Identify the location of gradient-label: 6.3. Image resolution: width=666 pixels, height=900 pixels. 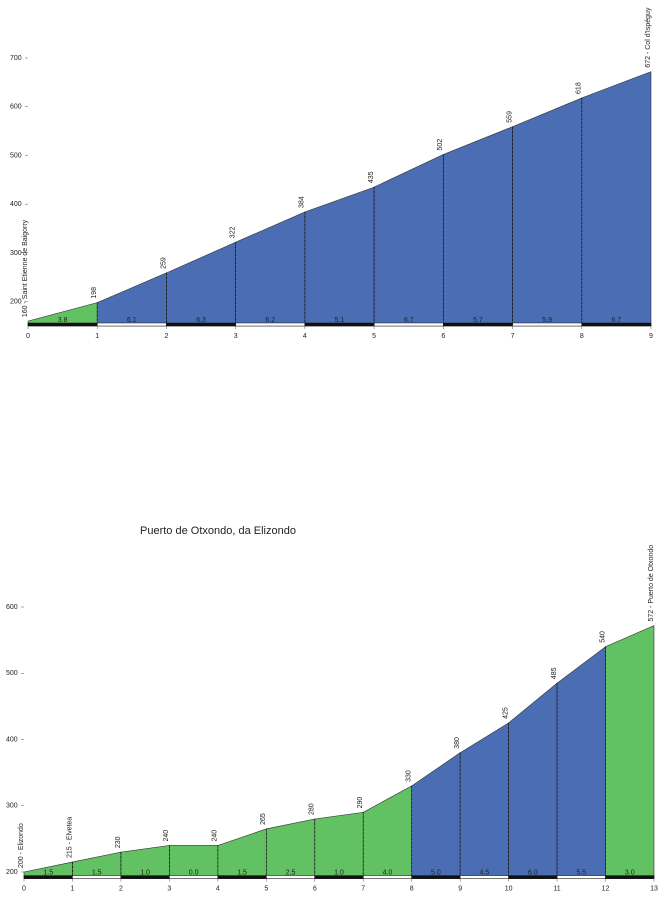
(201, 320).